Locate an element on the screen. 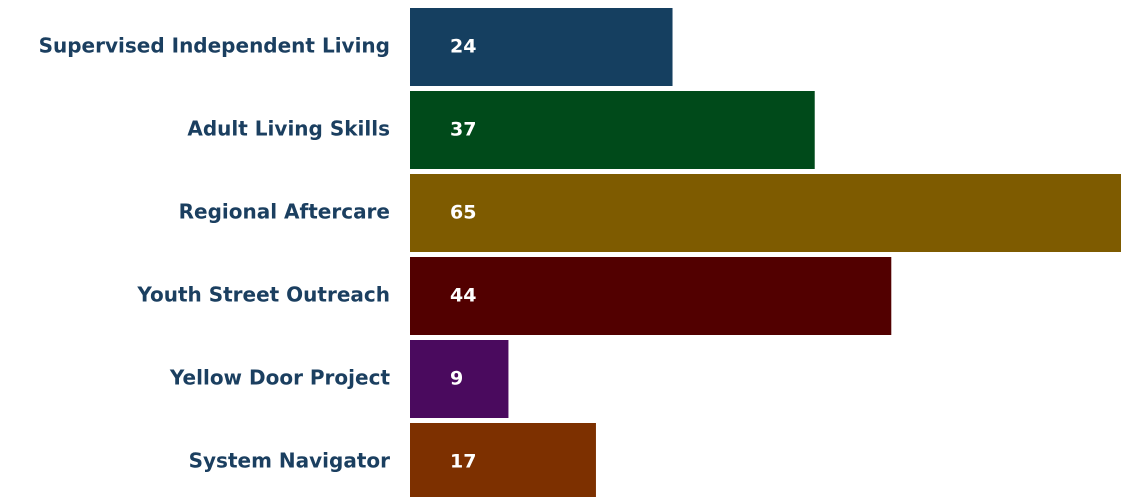  category-label: System Navigator is located at coordinates (290, 461).